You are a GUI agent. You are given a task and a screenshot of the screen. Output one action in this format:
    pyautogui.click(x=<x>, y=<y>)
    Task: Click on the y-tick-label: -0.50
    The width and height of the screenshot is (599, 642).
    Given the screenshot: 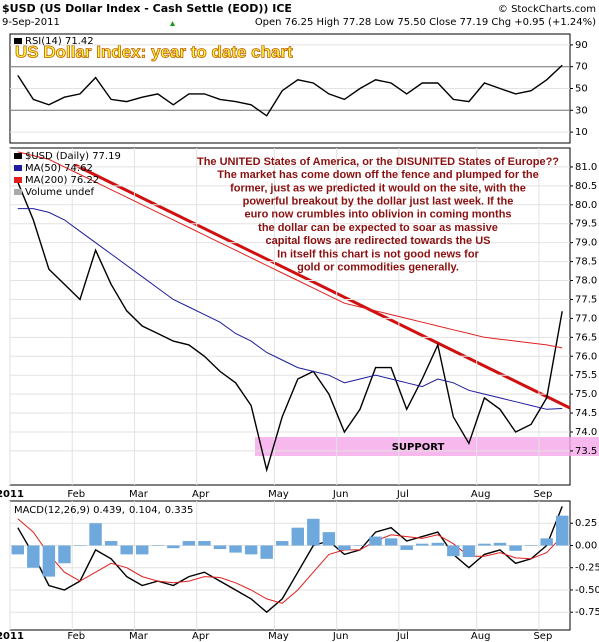 What is the action you would take?
    pyautogui.click(x=587, y=590)
    